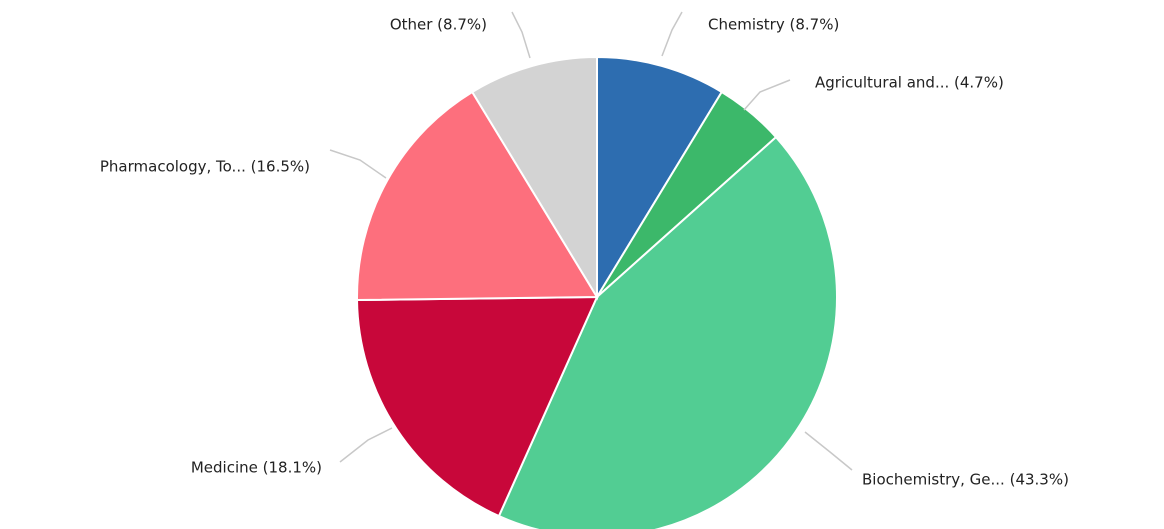 Image resolution: width=1164 pixels, height=529 pixels. I want to click on slice-label: Chemistry (8.7%), so click(773, 25).